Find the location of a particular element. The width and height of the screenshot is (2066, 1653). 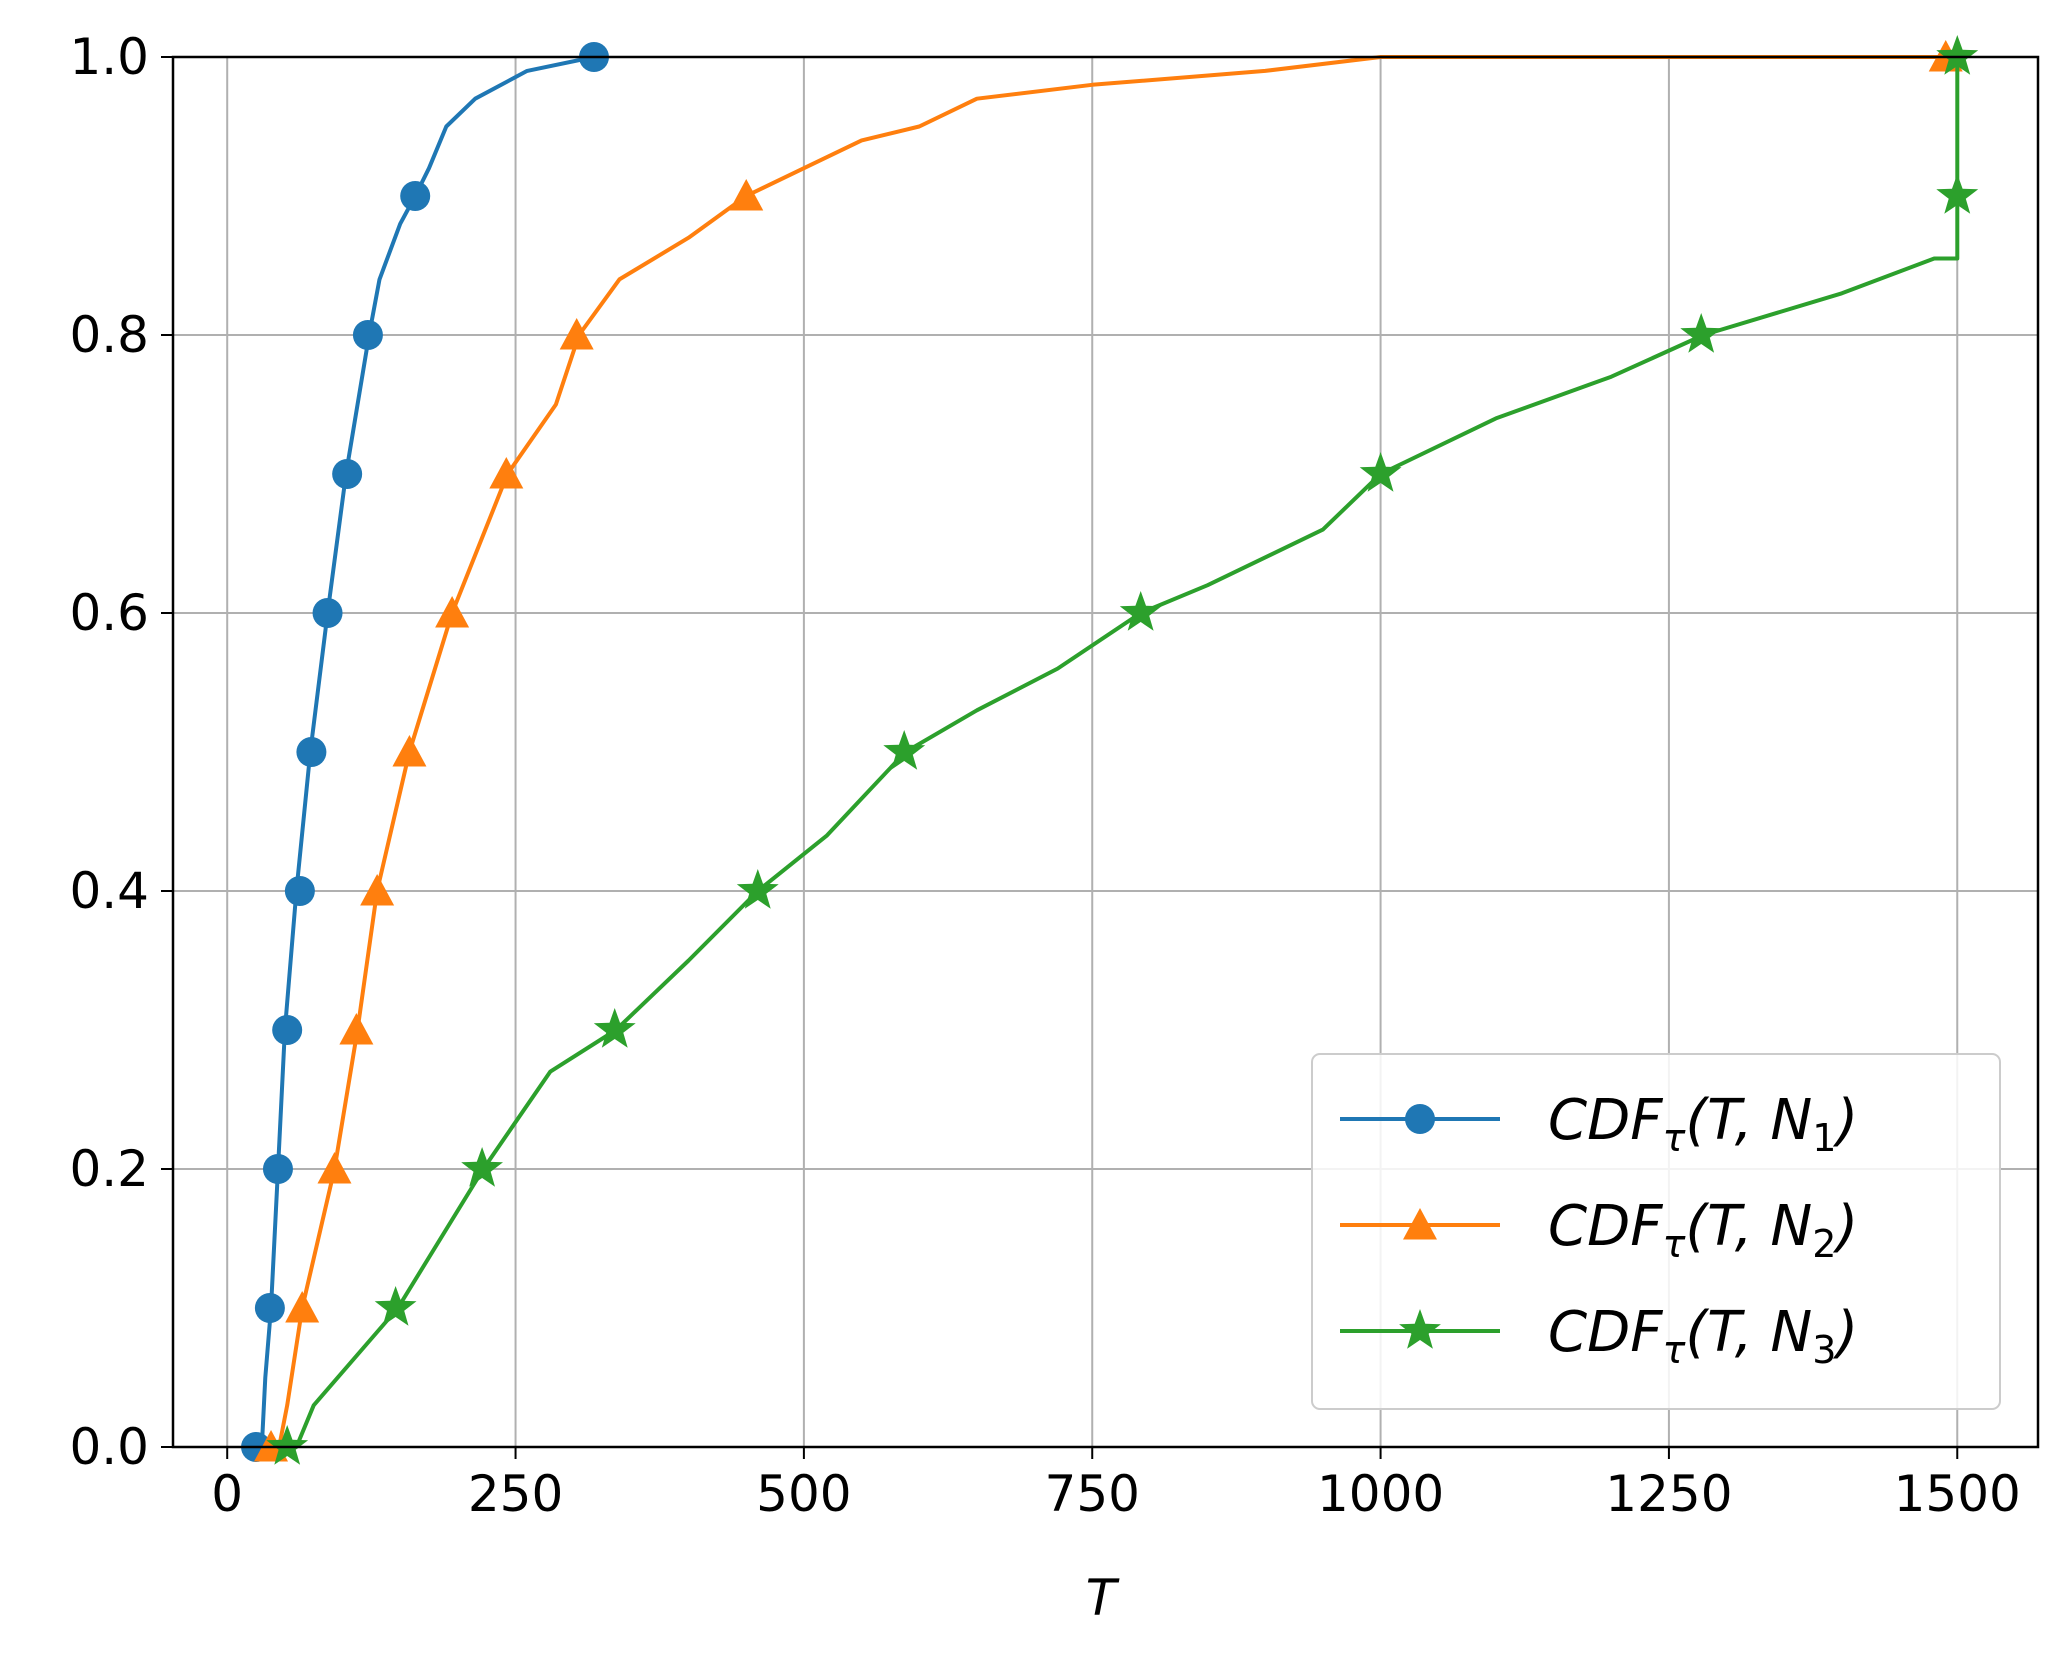

x-tick-label: 250 is located at coordinates (515, 1494).